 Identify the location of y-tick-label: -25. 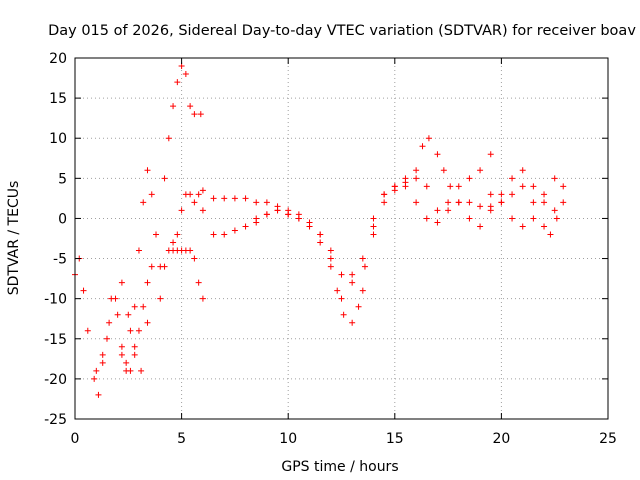
(55, 420).